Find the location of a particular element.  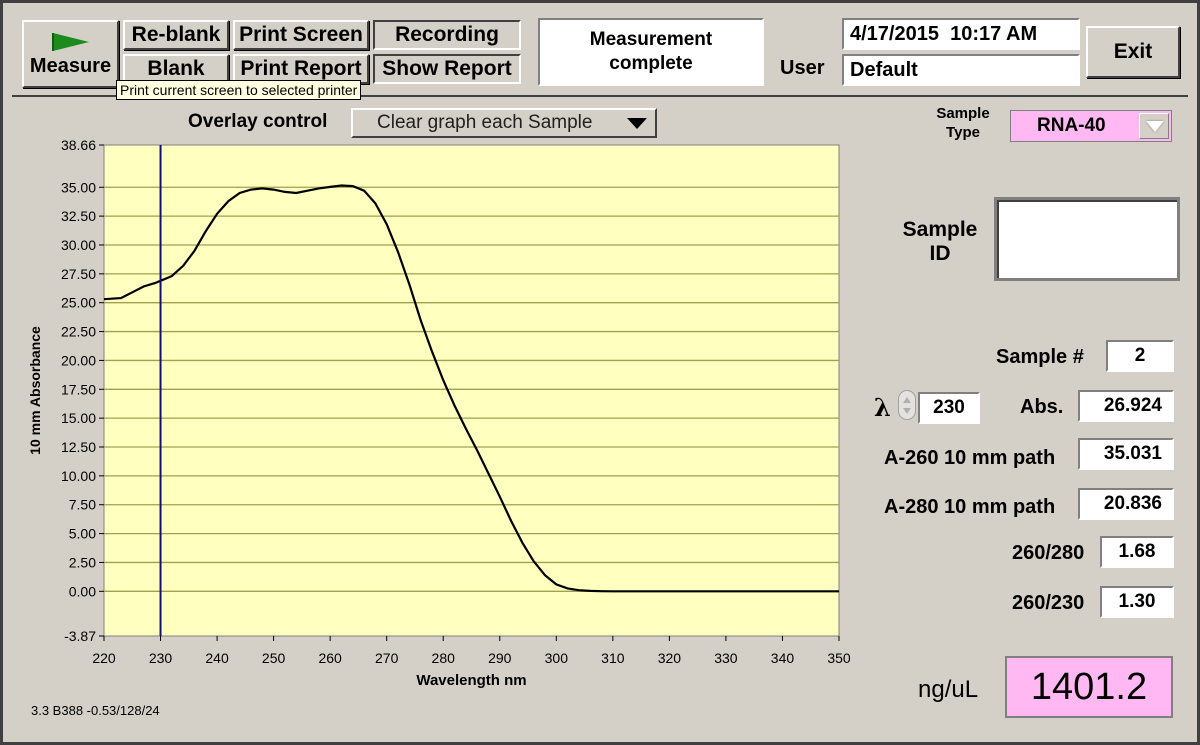

wavelength-value: 230 is located at coordinates (949, 407).